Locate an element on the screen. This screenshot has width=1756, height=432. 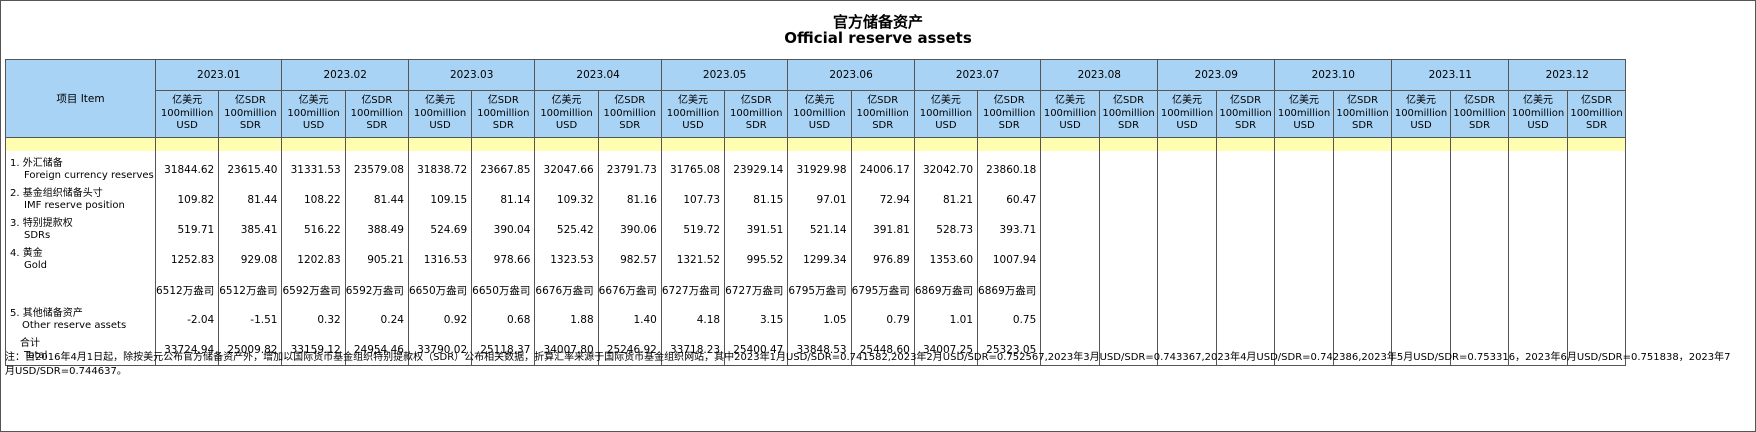
cell-sdr: 25246.92 is located at coordinates (629, 350).